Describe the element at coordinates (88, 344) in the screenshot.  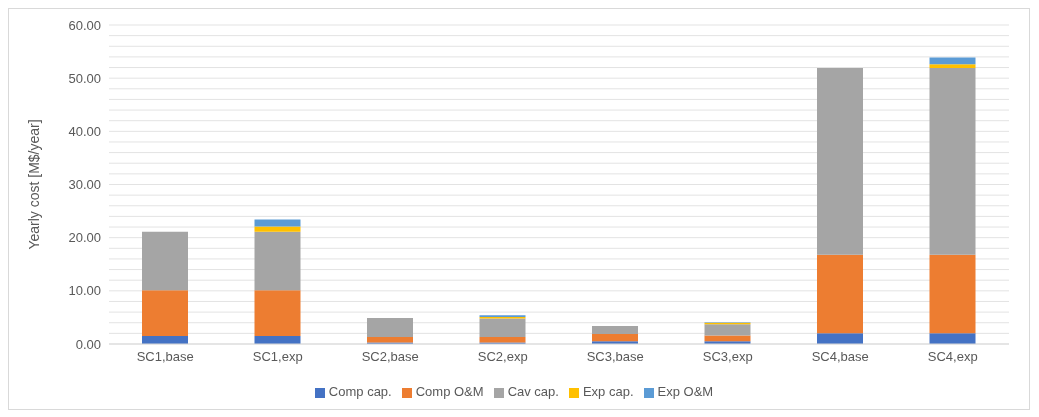
I see `y-tick-label: 0.00` at that location.